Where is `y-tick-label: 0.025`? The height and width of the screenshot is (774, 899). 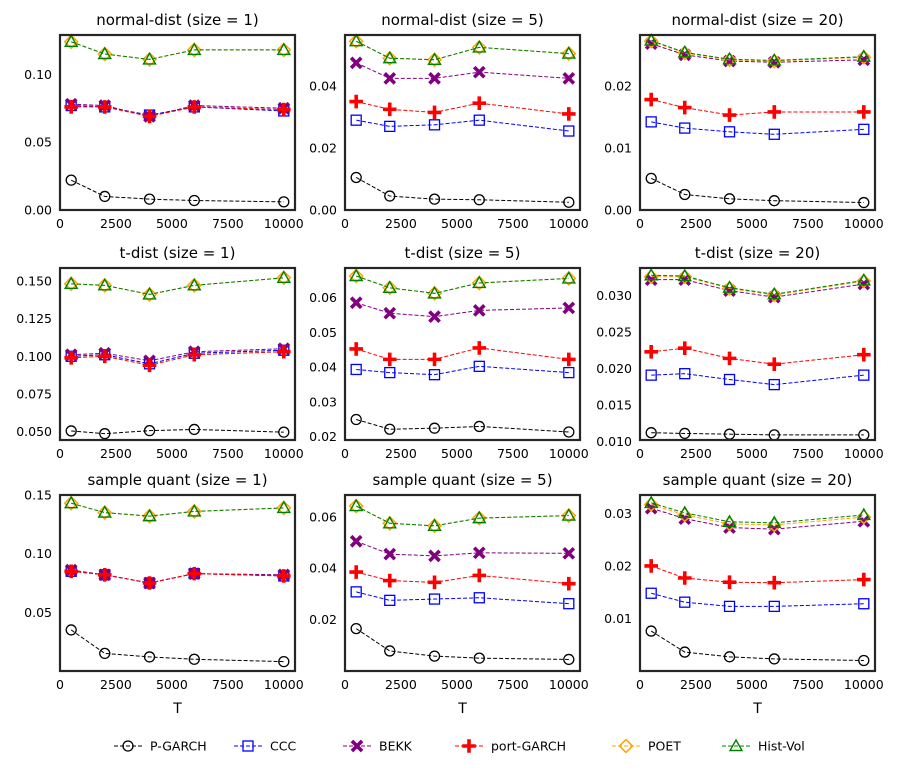
y-tick-label: 0.025 is located at coordinates (614, 332).